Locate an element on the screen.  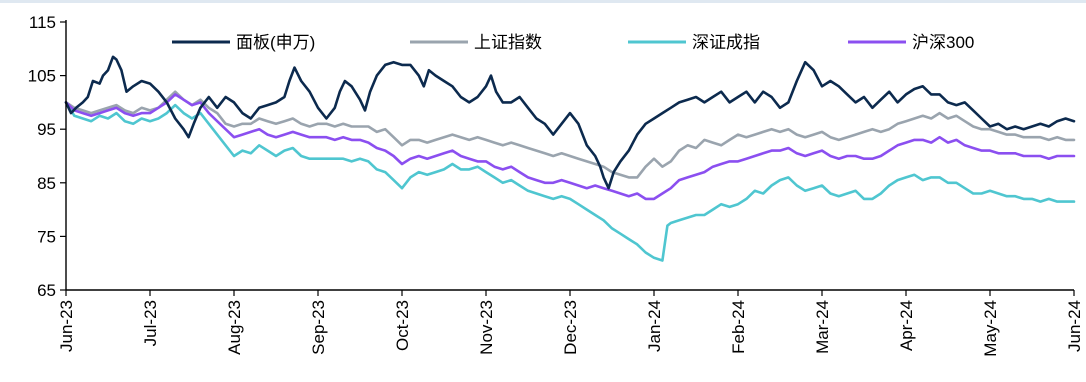
legend-label-2: 深证成指 is located at coordinates (726, 42).